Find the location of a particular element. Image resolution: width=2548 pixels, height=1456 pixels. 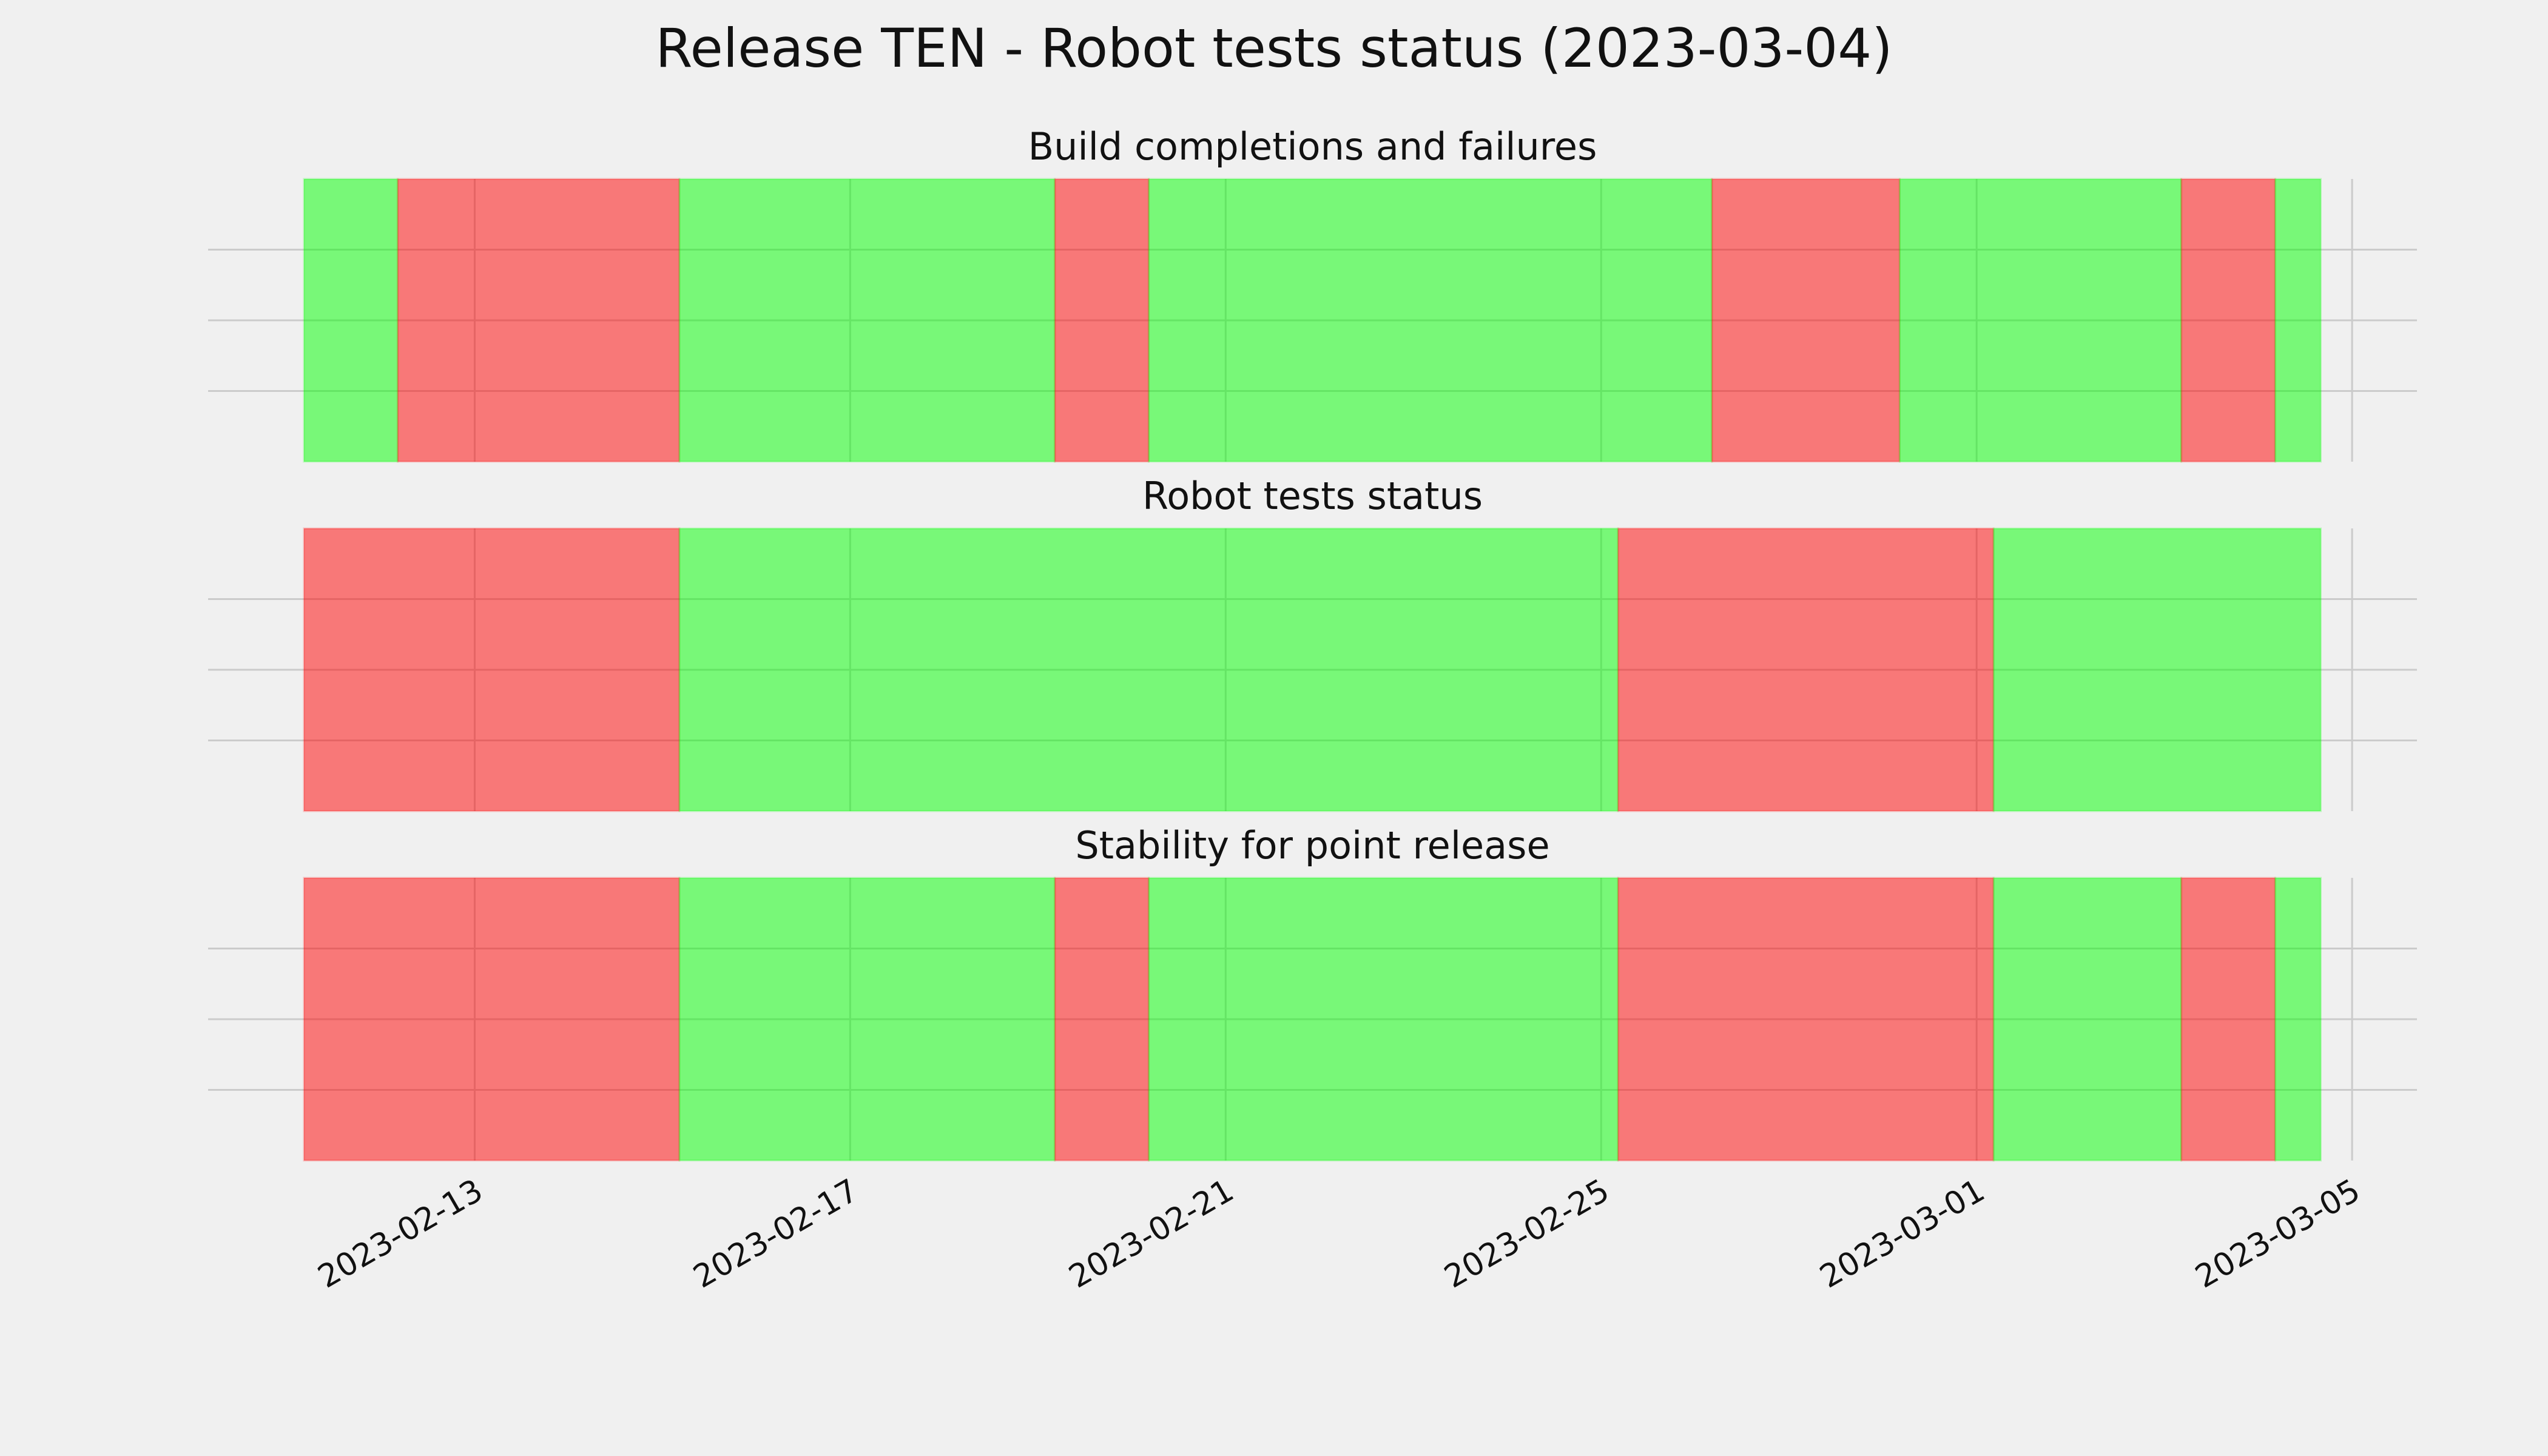

subplot-title: Robot tests status is located at coordinates (1312, 496).